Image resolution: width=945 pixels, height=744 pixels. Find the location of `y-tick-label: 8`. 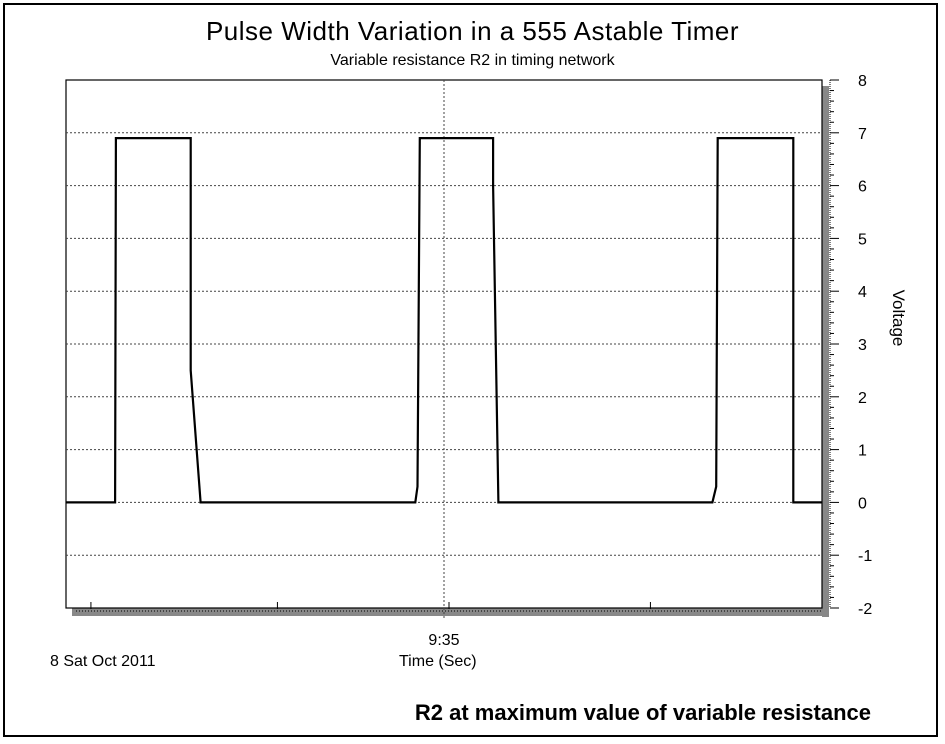

y-tick-label: 8 is located at coordinates (862, 81).